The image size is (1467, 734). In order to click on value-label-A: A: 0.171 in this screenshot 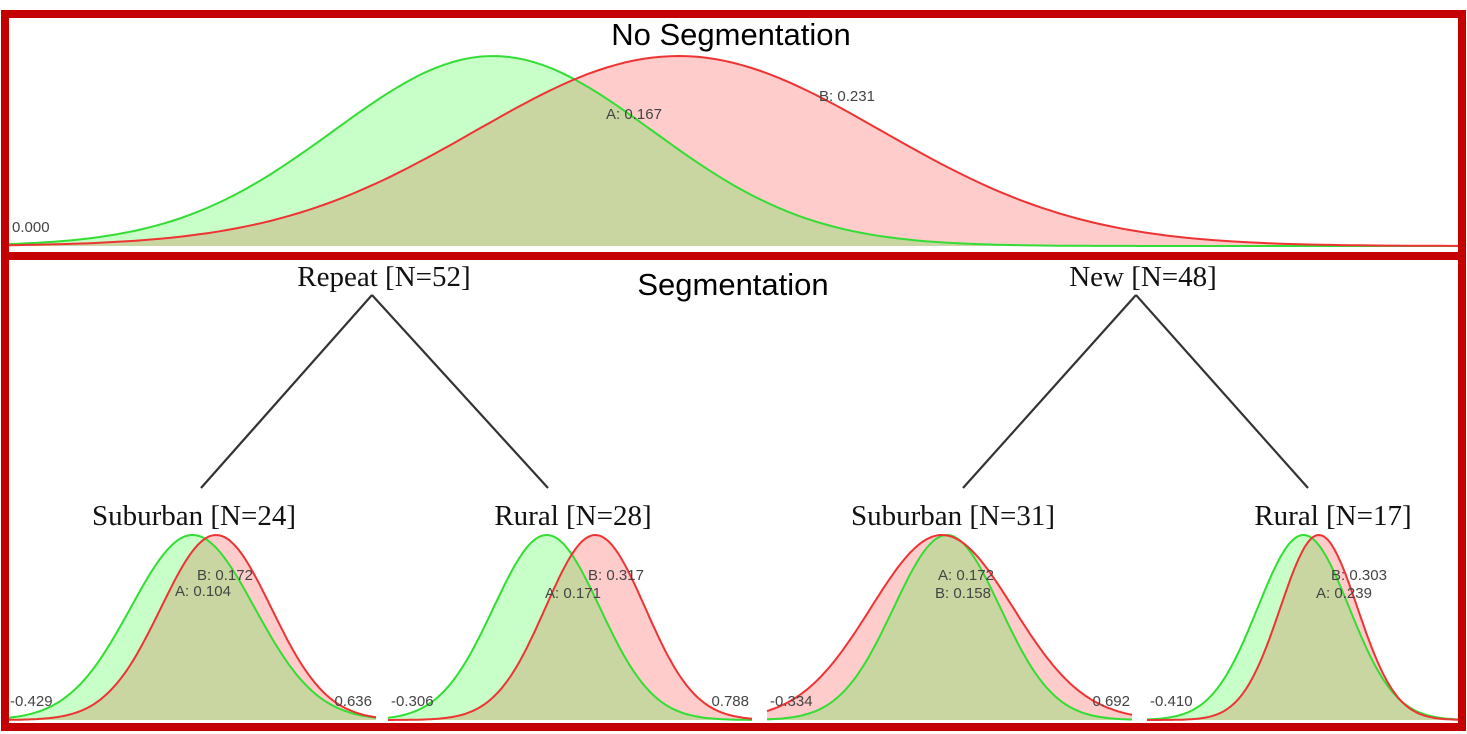, I will do `click(573, 593)`.